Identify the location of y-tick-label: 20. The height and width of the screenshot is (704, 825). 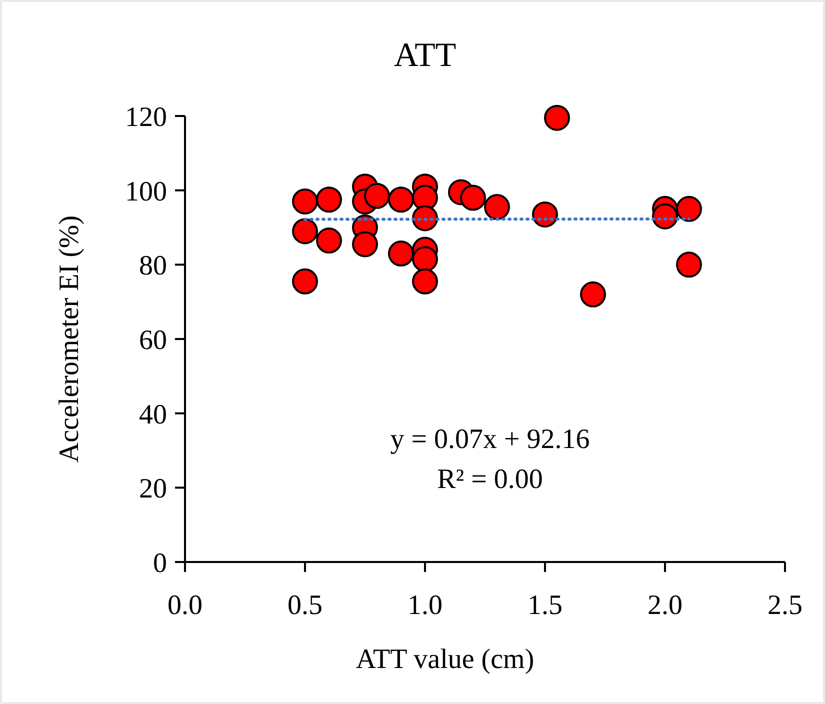
(153, 489).